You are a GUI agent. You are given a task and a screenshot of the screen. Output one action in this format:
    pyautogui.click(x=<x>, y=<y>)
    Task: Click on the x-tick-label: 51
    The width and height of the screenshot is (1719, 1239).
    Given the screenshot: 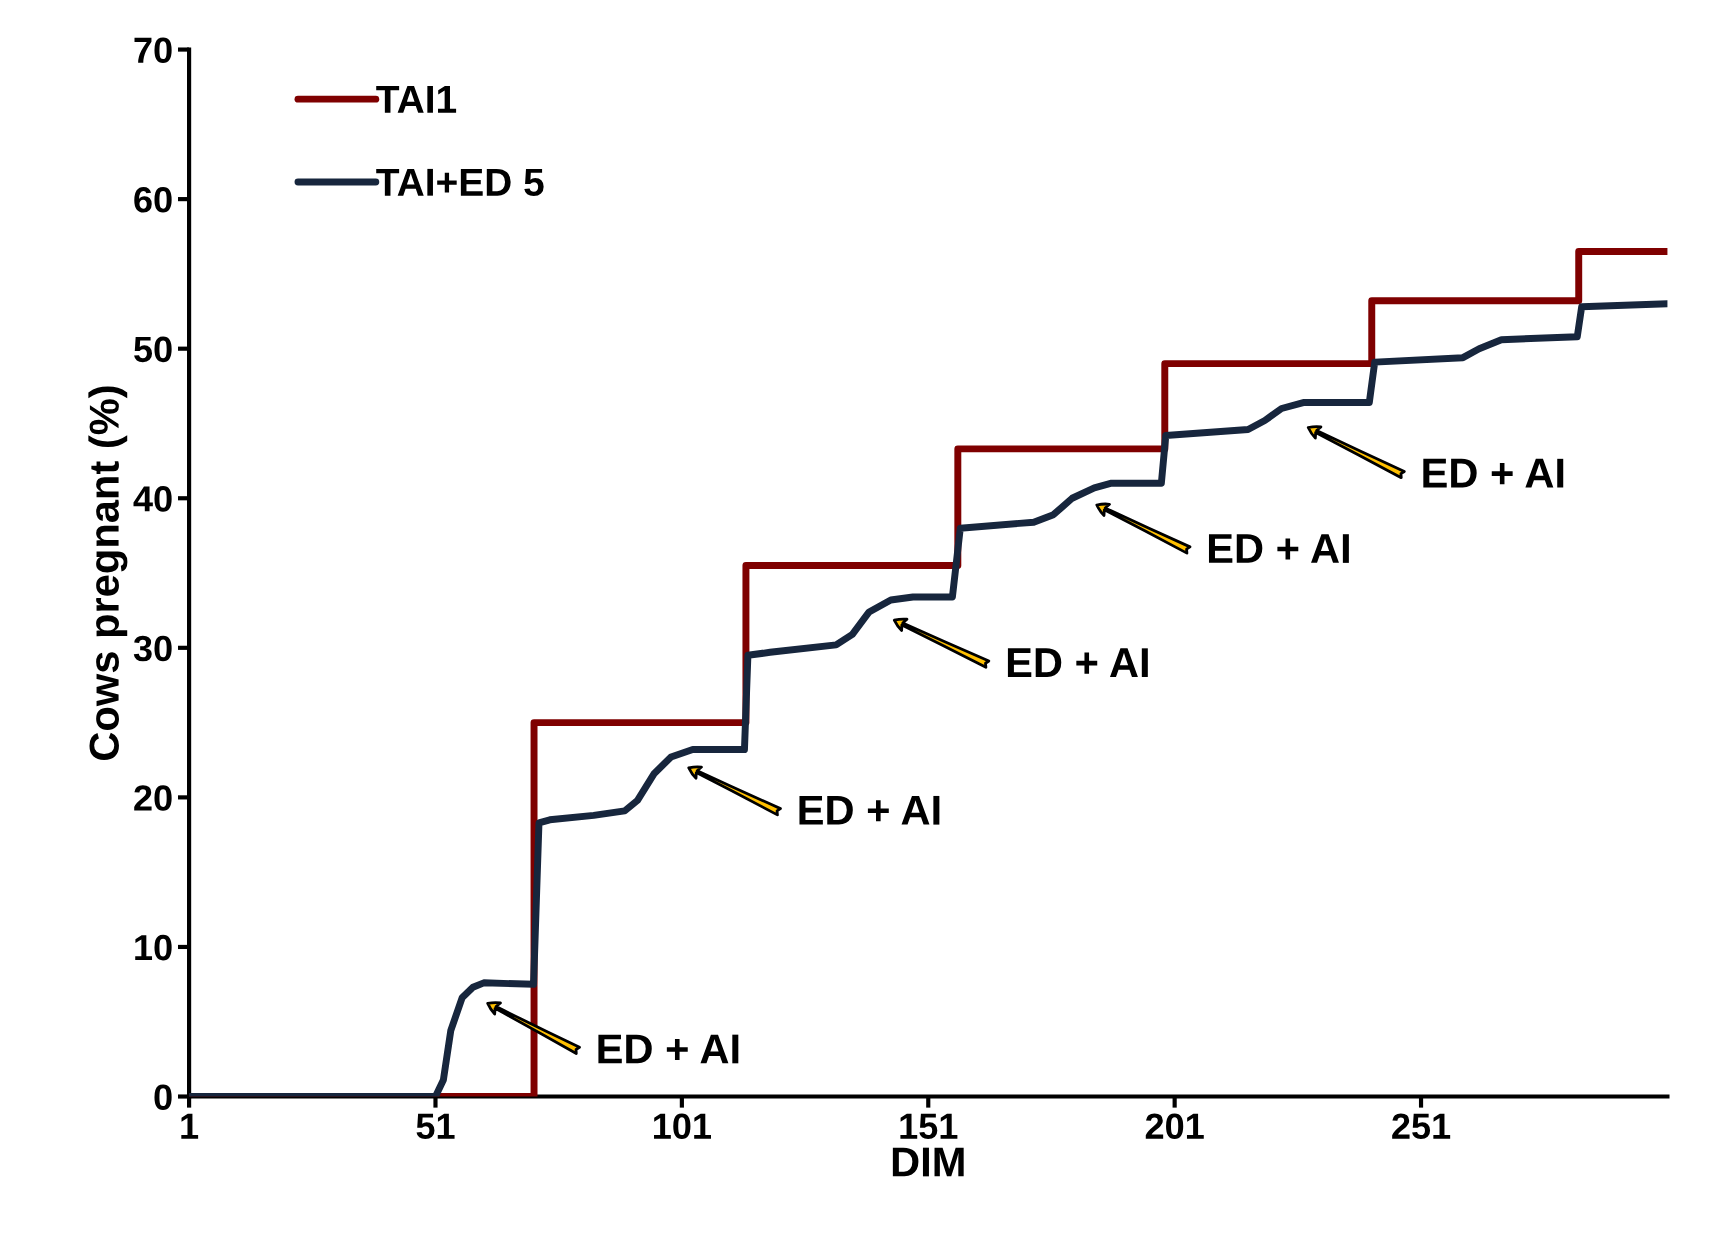 What is the action you would take?
    pyautogui.click(x=435, y=1126)
    